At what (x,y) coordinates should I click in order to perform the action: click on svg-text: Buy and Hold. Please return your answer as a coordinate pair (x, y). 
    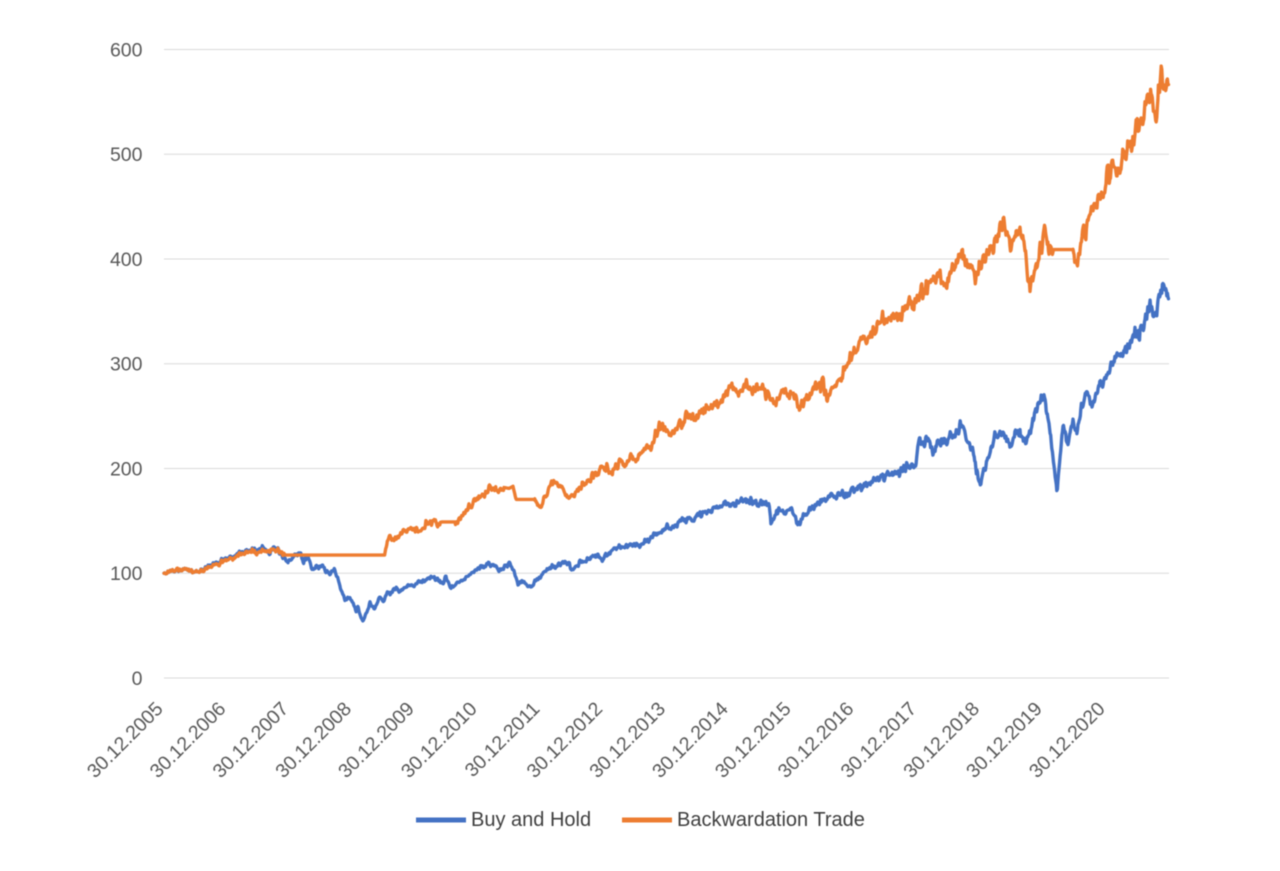
    Looking at the image, I should click on (531, 820).